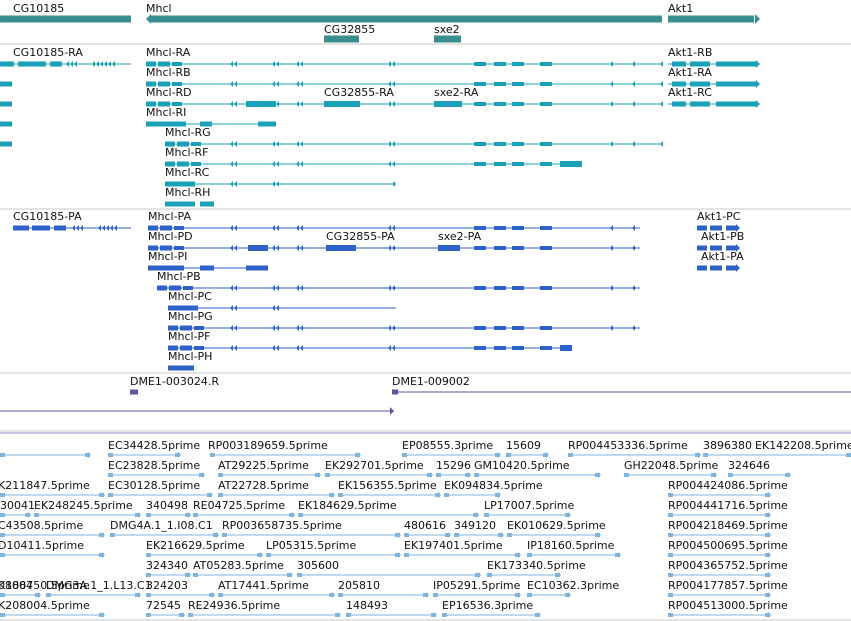 This screenshot has height=621, width=851. Describe the element at coordinates (728, 565) in the screenshot. I see `est-label: RP004365752.5prime` at that location.